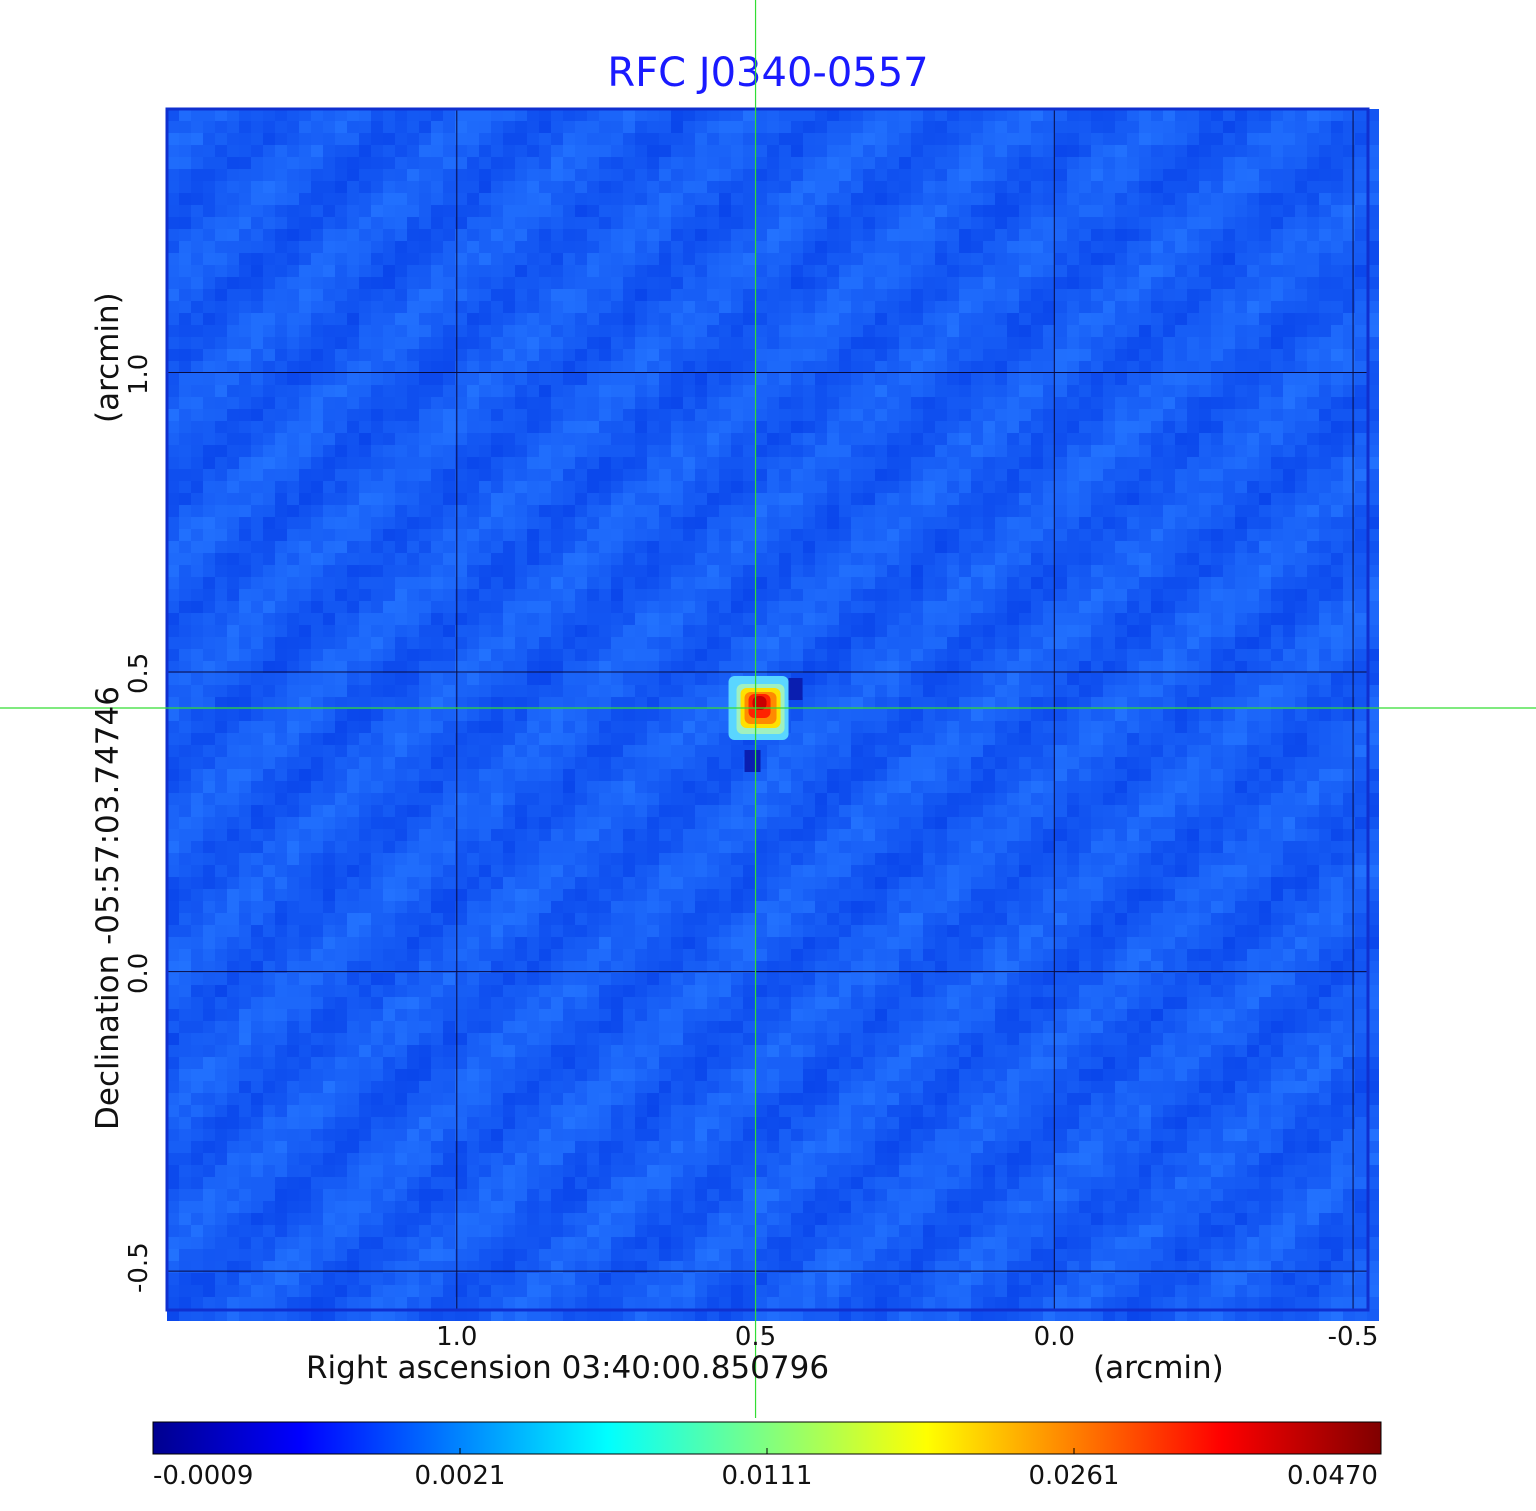 The image size is (1536, 1511). What do you see at coordinates (1158, 1368) in the screenshot?
I see `x-axis-unit: (arcmin)` at bounding box center [1158, 1368].